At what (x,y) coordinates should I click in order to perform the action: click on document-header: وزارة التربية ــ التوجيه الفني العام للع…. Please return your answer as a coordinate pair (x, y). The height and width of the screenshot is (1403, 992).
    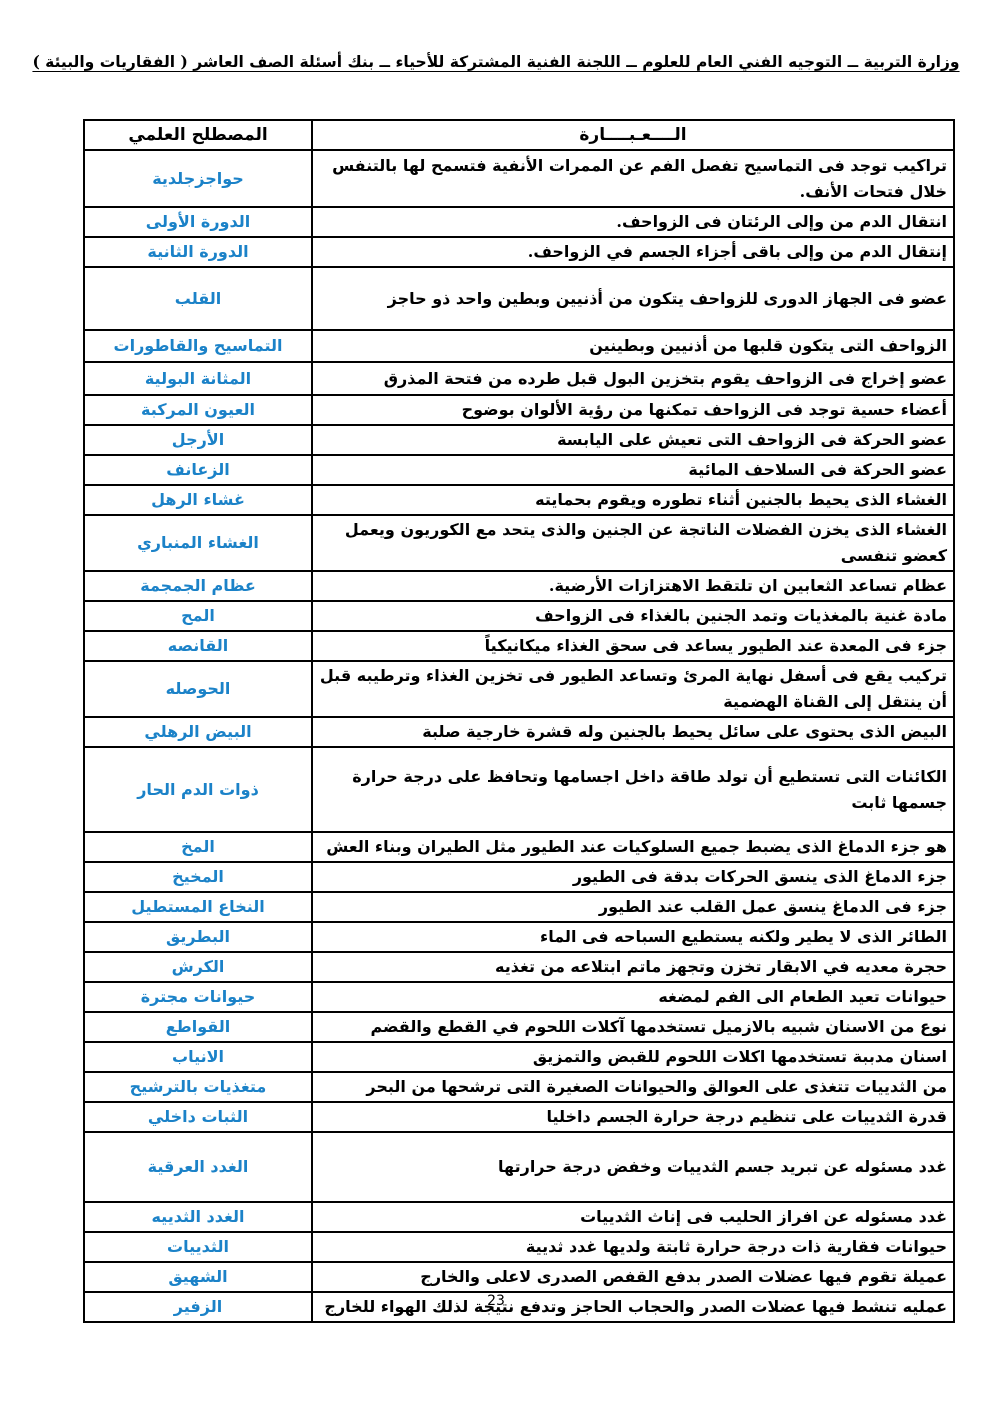
    Looking at the image, I should click on (496, 61).